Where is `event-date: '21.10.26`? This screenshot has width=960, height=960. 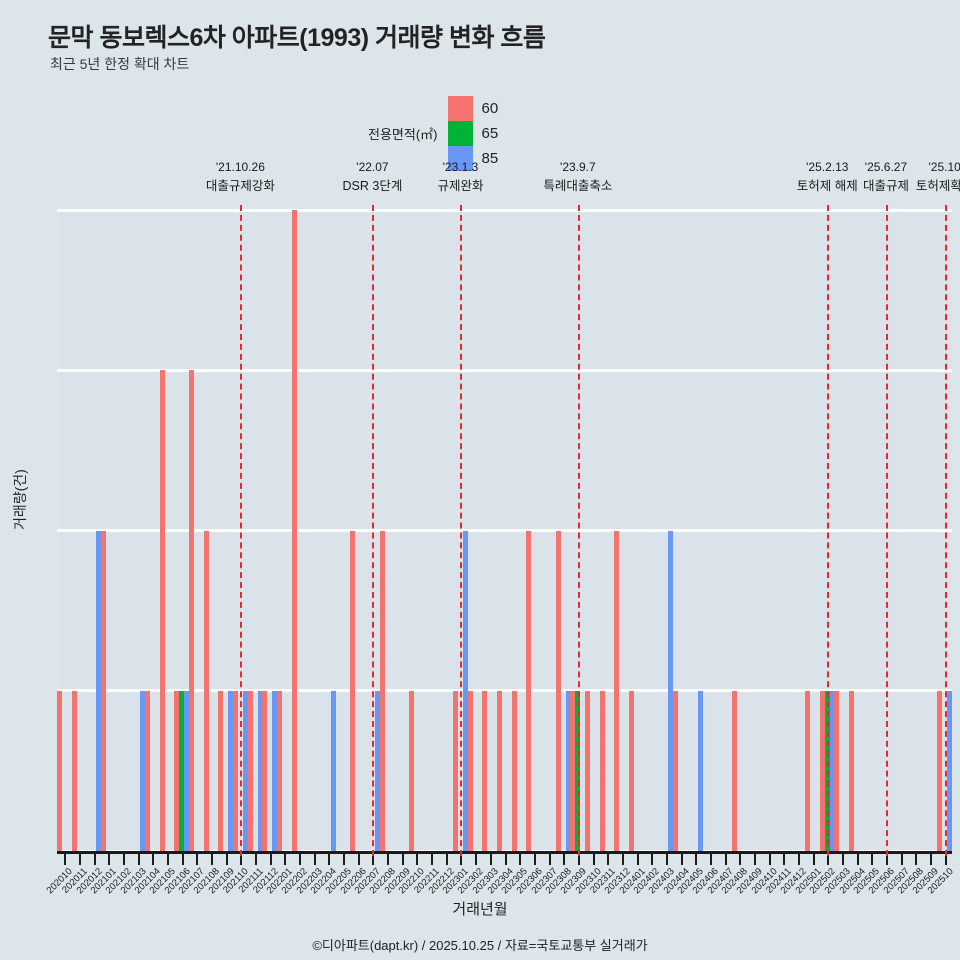 event-date: '21.10.26 is located at coordinates (240, 167).